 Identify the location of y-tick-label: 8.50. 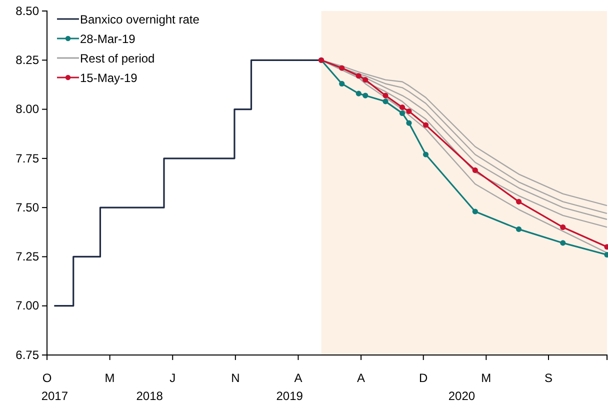
(28, 11).